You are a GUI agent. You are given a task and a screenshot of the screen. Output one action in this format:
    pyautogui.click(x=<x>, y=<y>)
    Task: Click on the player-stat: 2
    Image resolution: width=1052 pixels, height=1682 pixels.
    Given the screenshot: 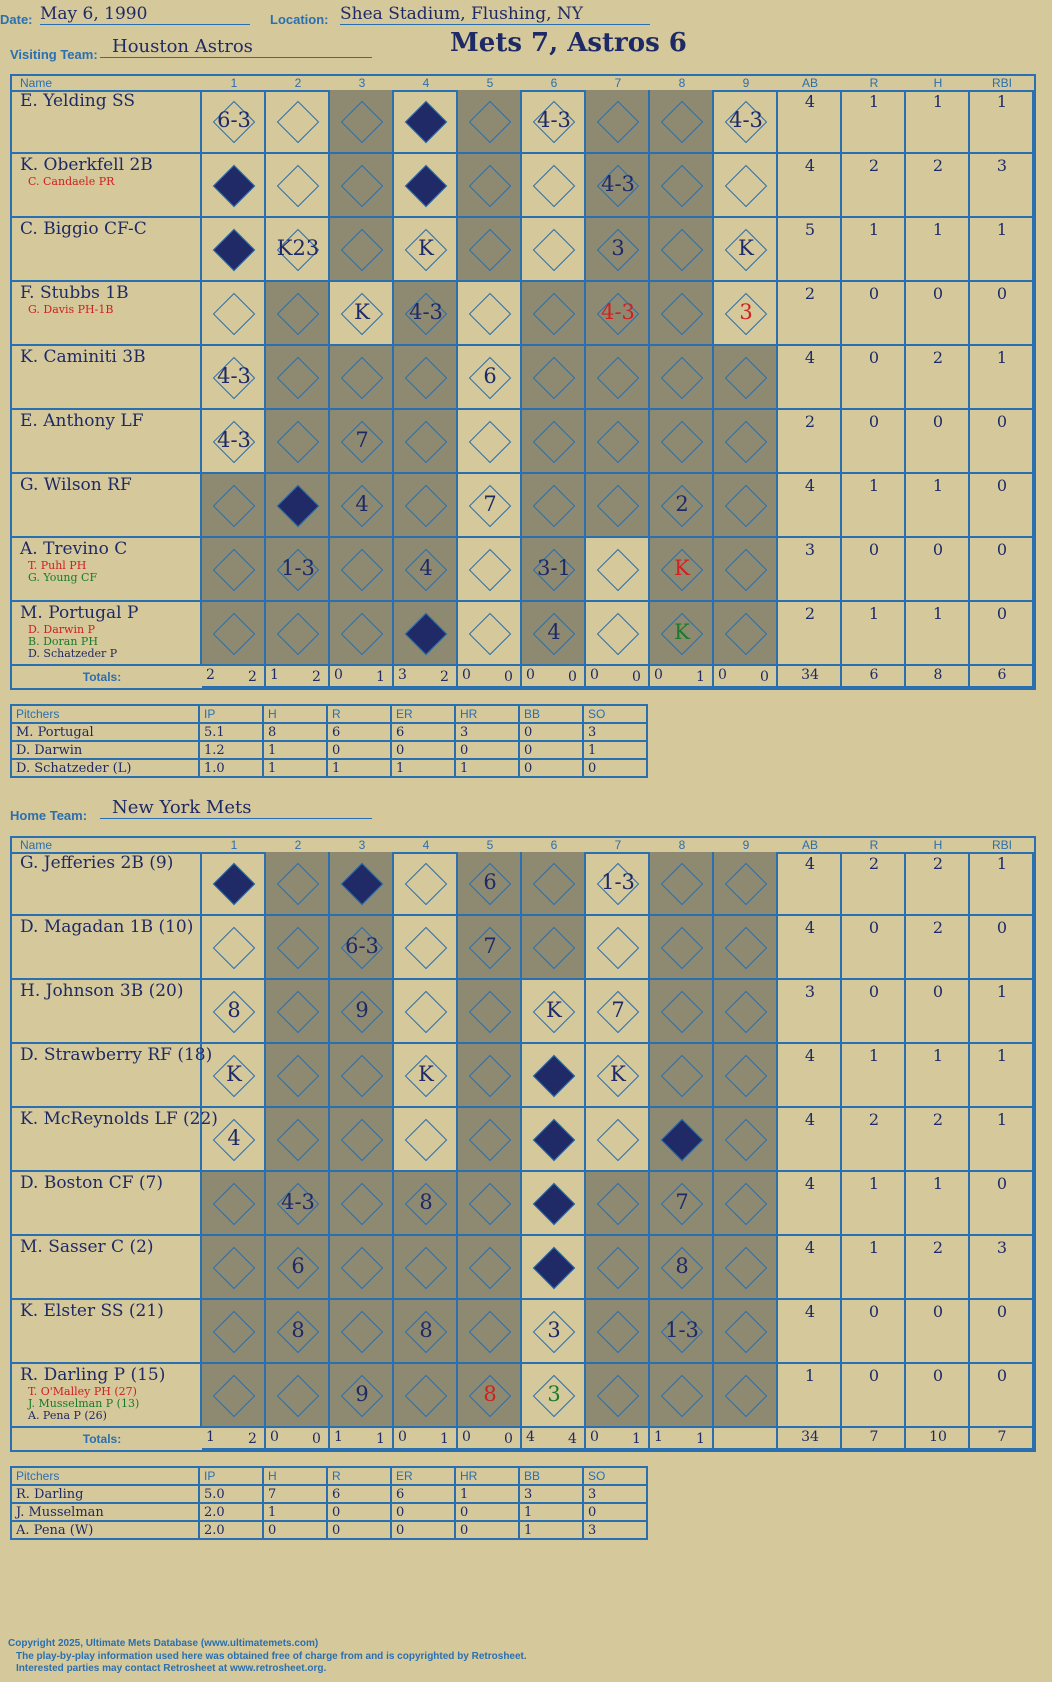 What is the action you would take?
    pyautogui.click(x=938, y=357)
    